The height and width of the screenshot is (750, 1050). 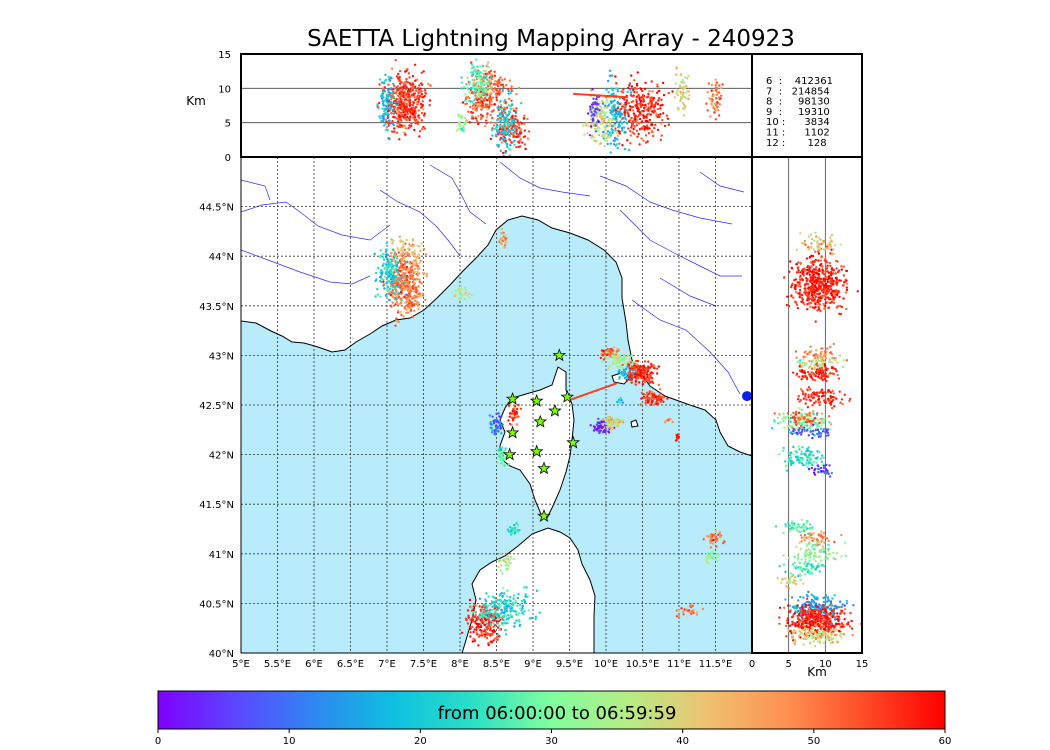 What do you see at coordinates (798, 91) in the screenshot?
I see `count-row: 7 : 214854` at bounding box center [798, 91].